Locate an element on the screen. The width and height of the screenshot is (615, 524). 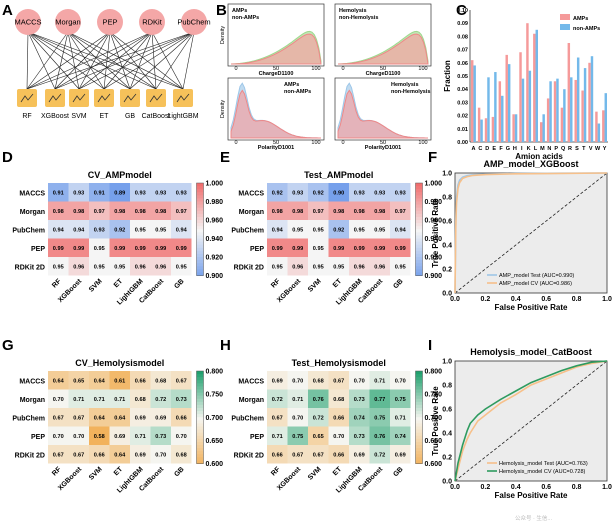
model-label: XGBoost is located at coordinates (55, 116).